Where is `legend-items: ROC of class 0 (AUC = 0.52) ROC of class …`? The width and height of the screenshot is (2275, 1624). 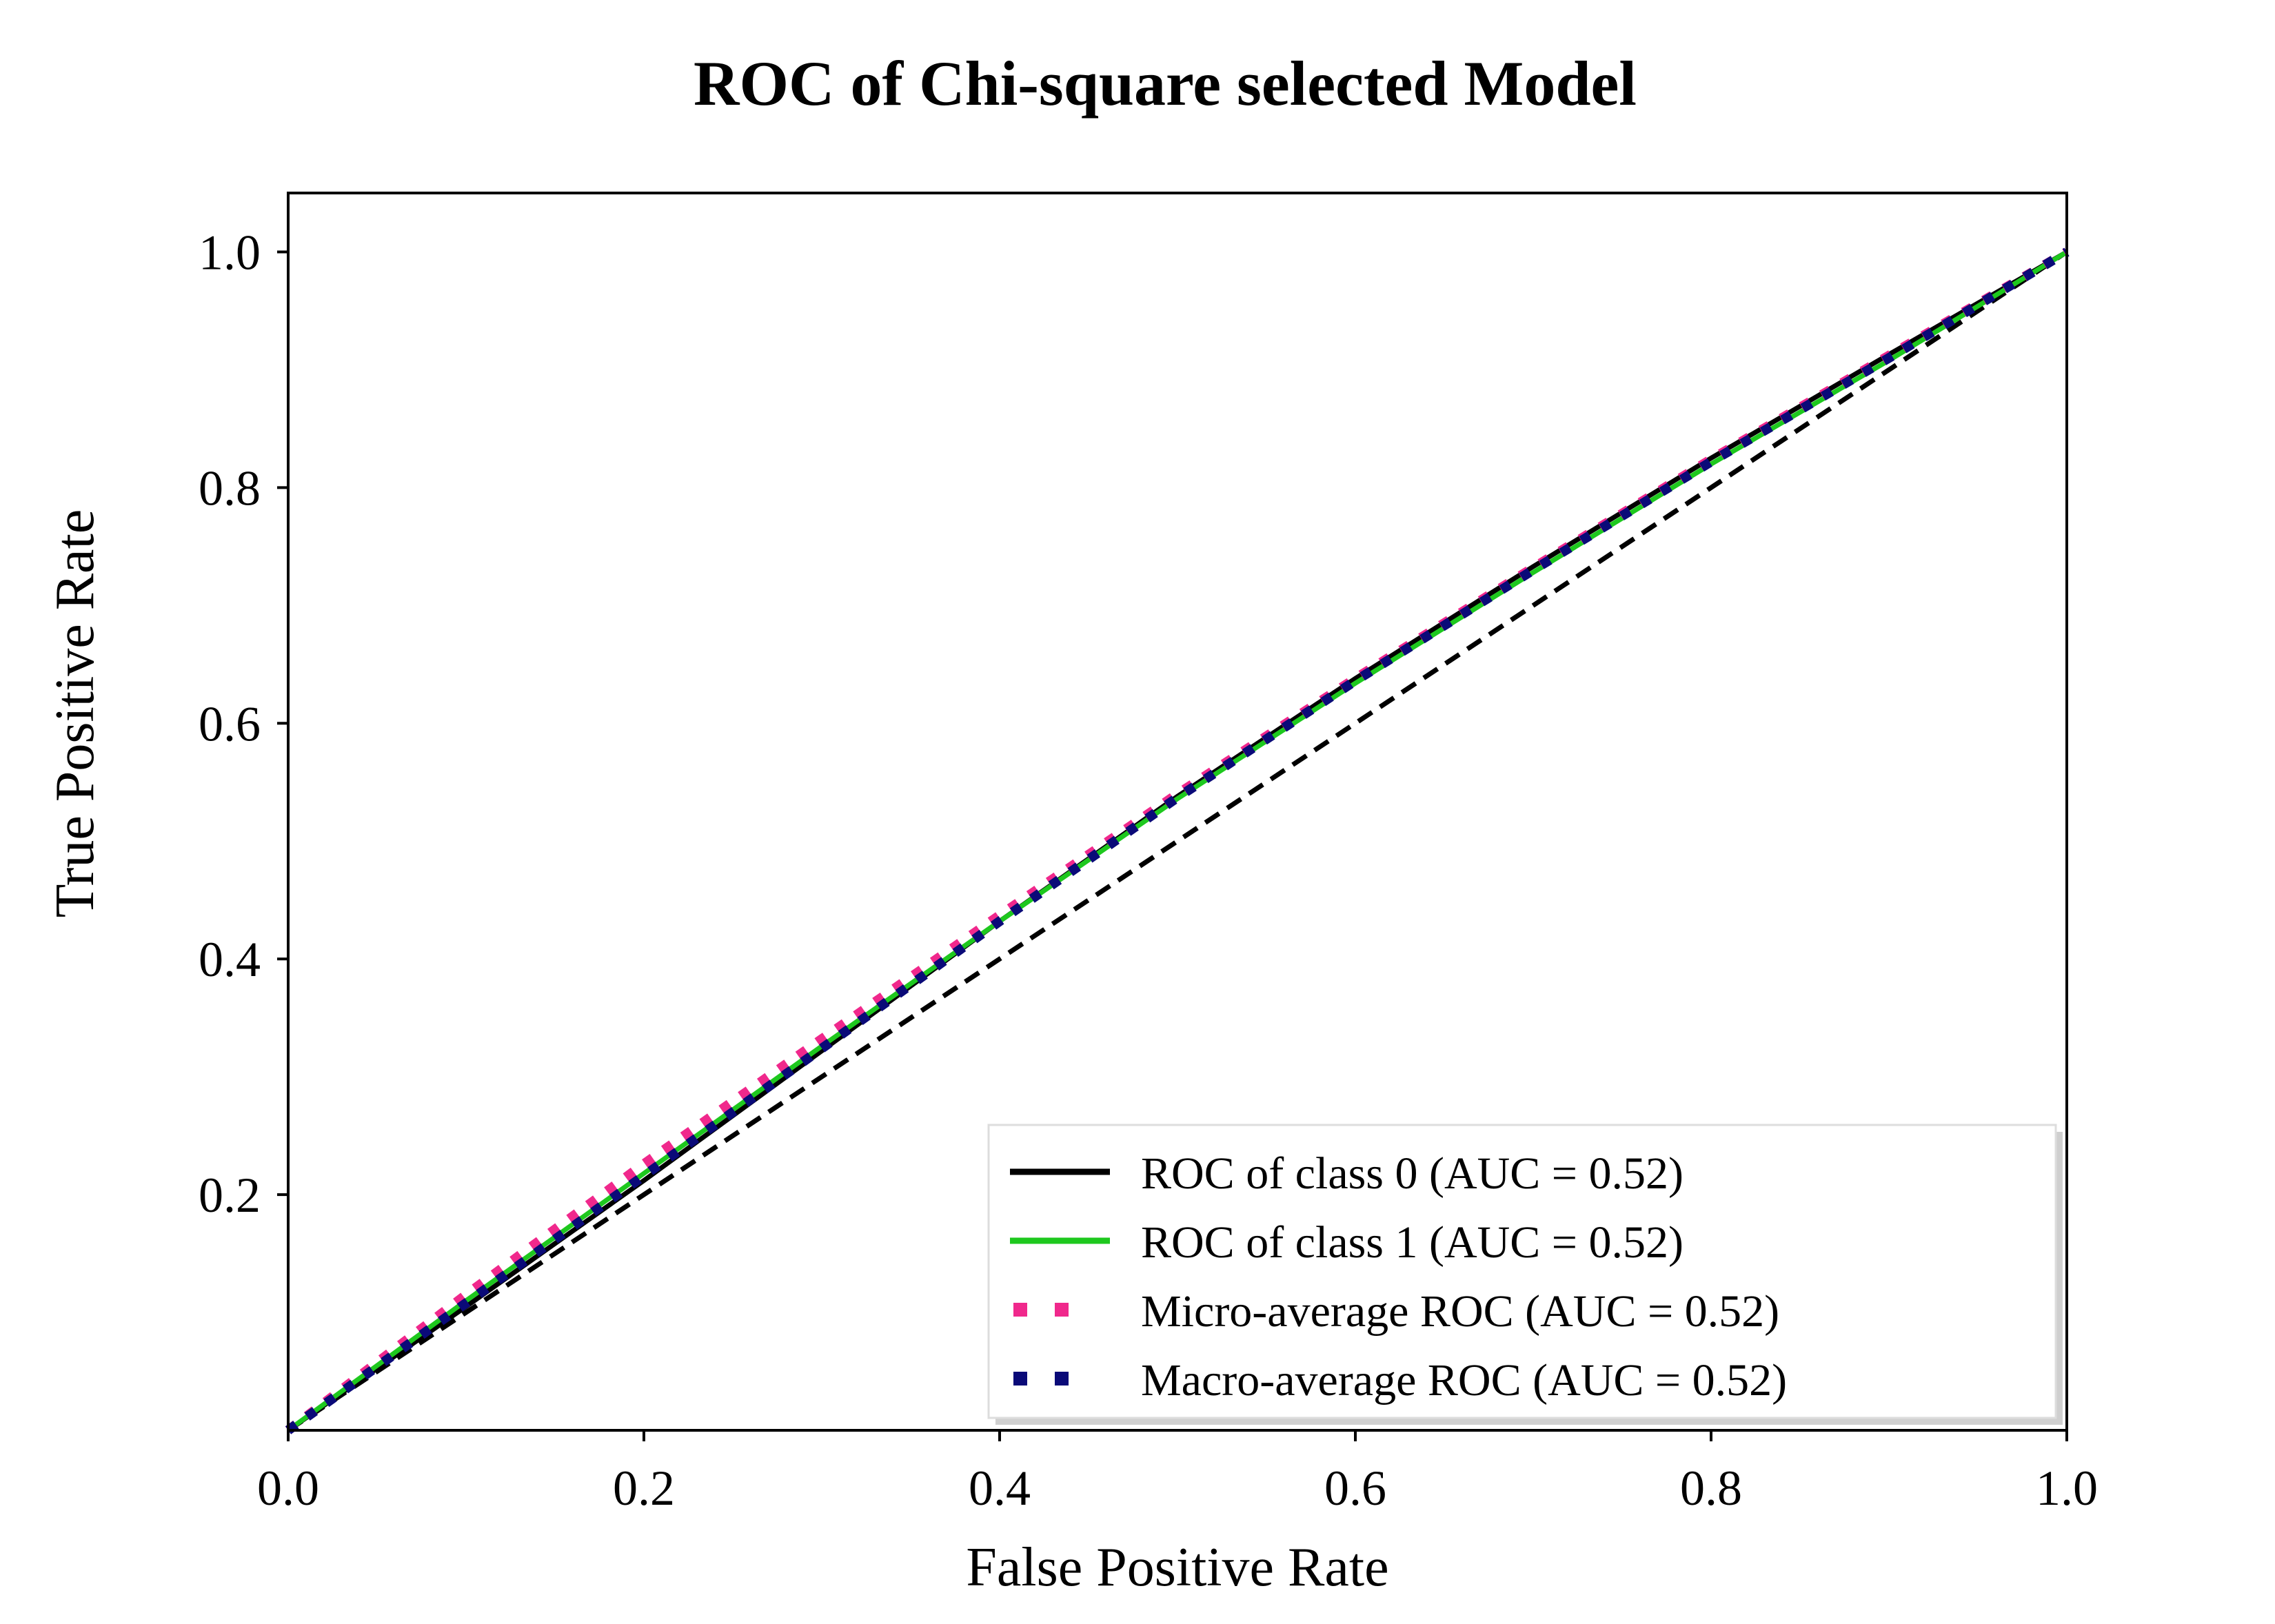 legend-items: ROC of class 0 (AUC = 0.52) ROC of class … is located at coordinates (1398, 1276).